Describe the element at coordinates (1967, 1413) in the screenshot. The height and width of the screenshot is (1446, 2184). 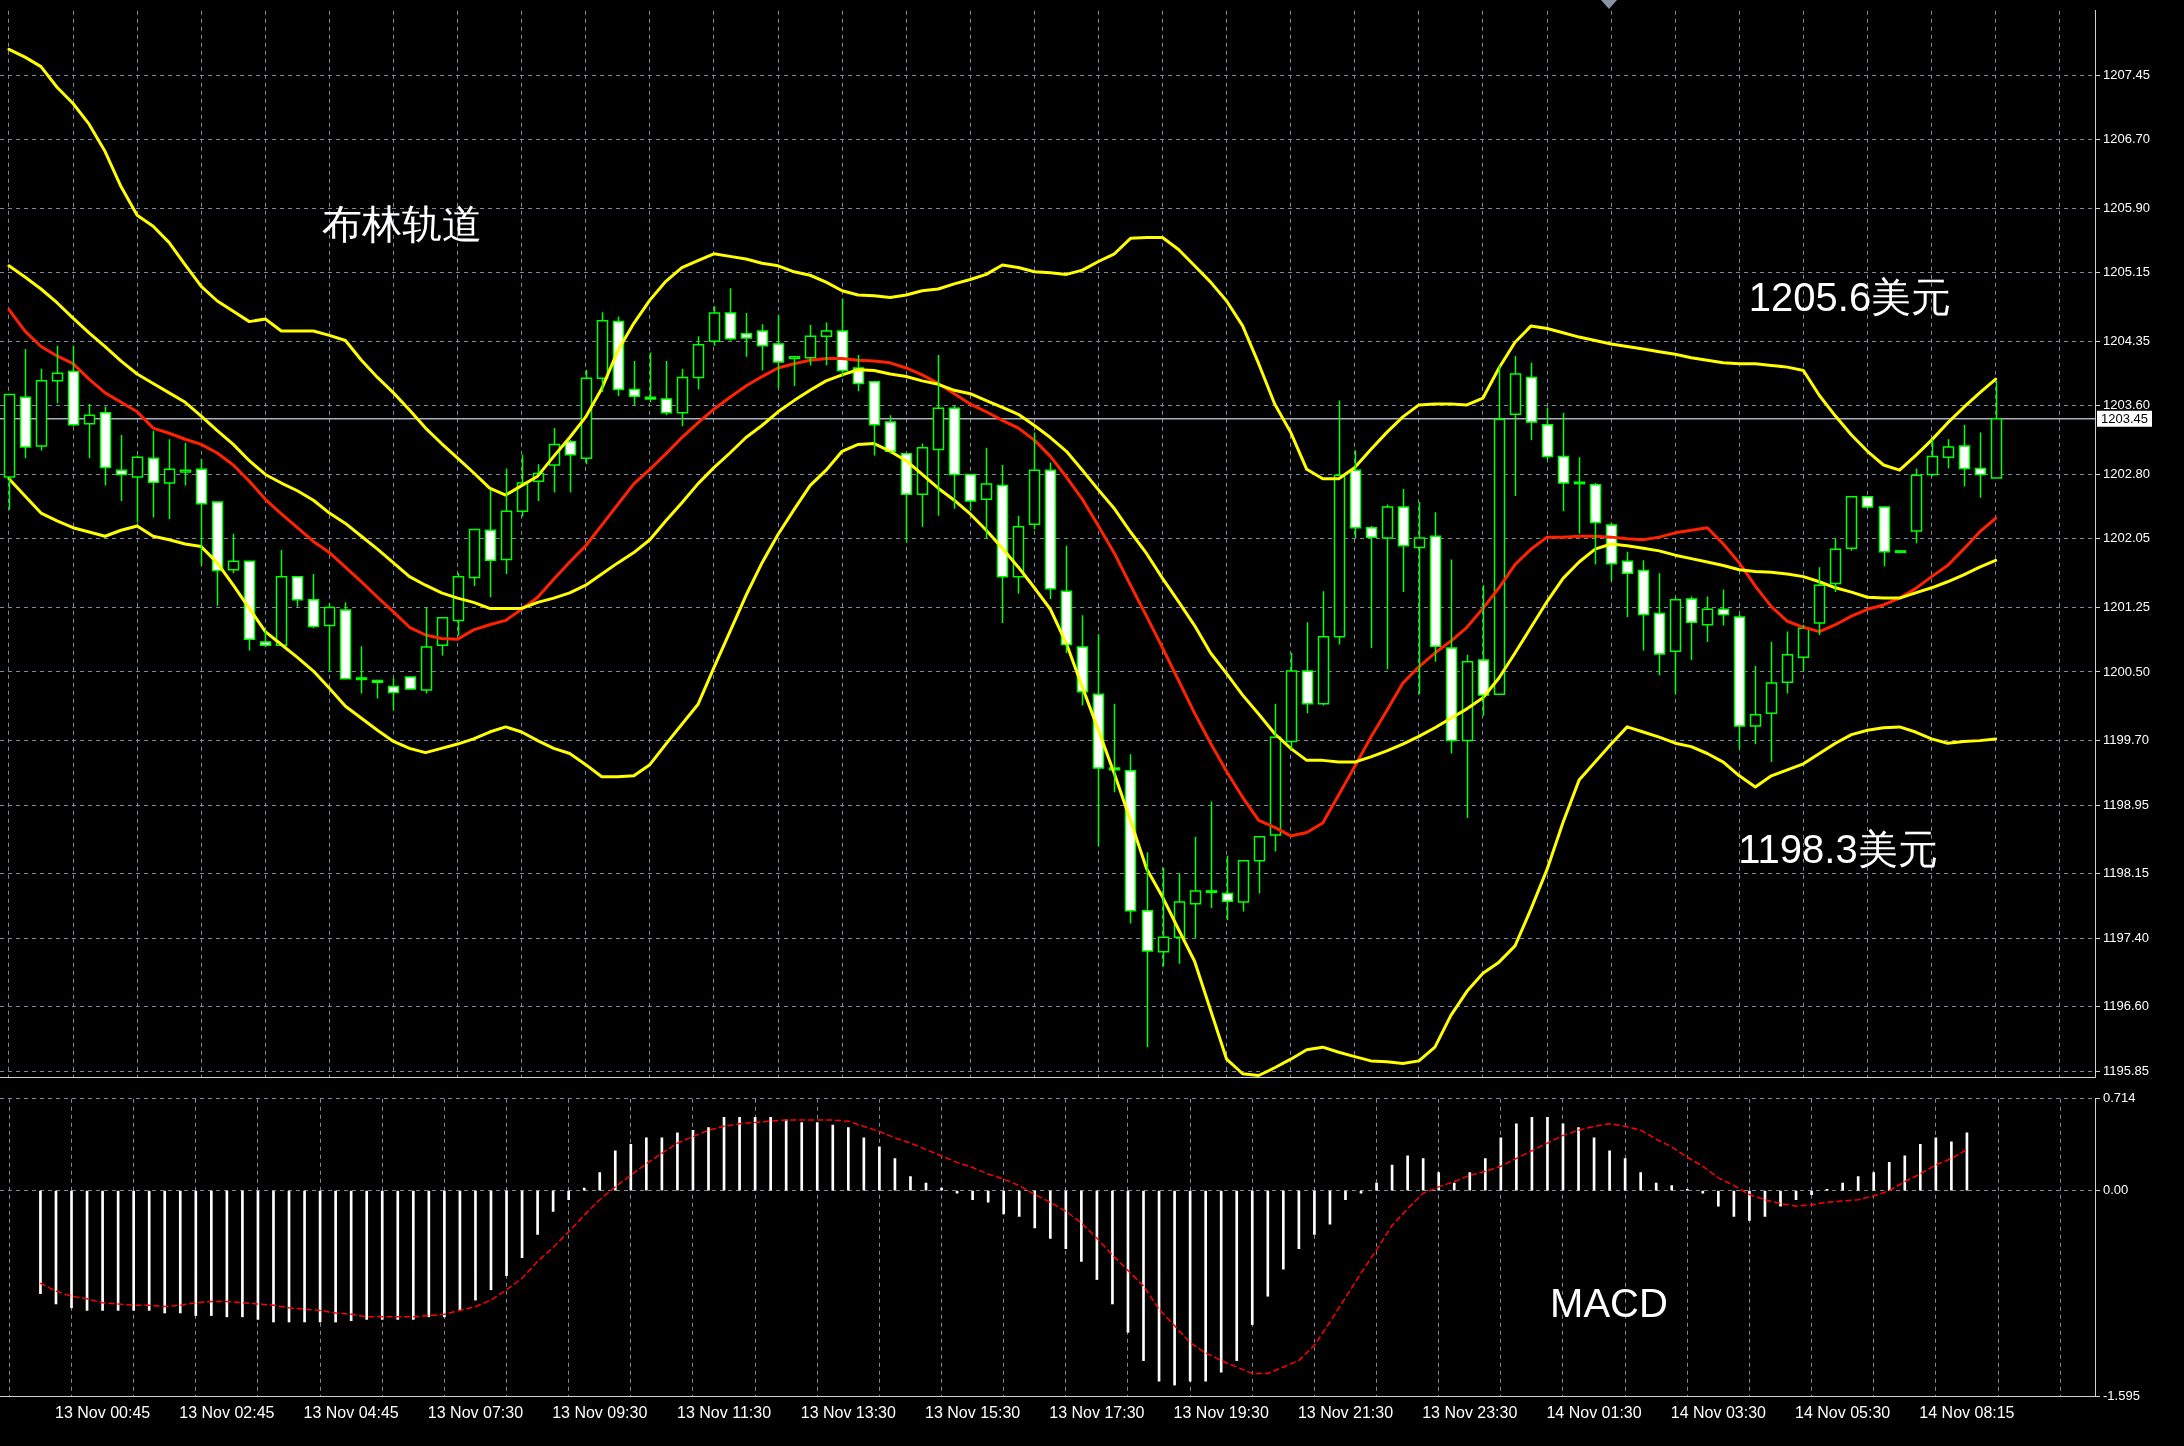
I see `x-tick-label: 14 Nov 08:15` at that location.